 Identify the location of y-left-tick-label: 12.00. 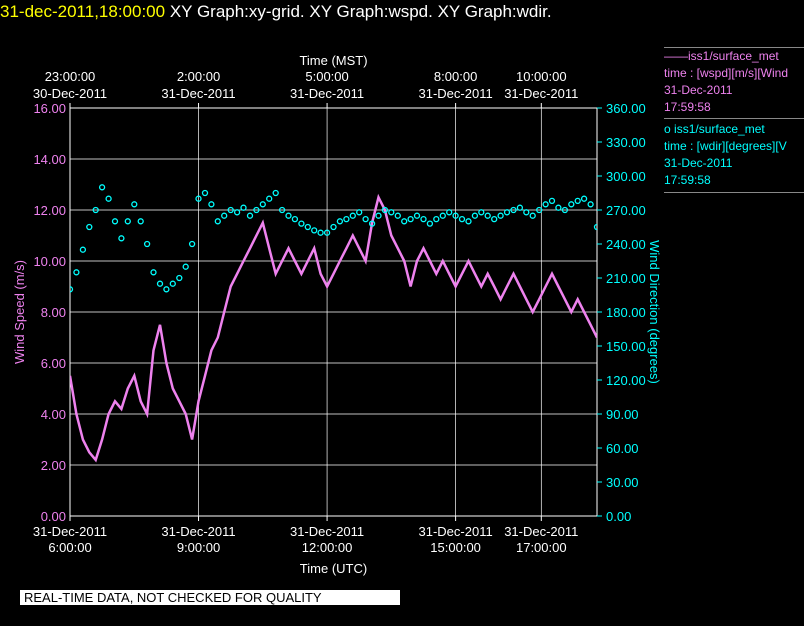
(49, 210).